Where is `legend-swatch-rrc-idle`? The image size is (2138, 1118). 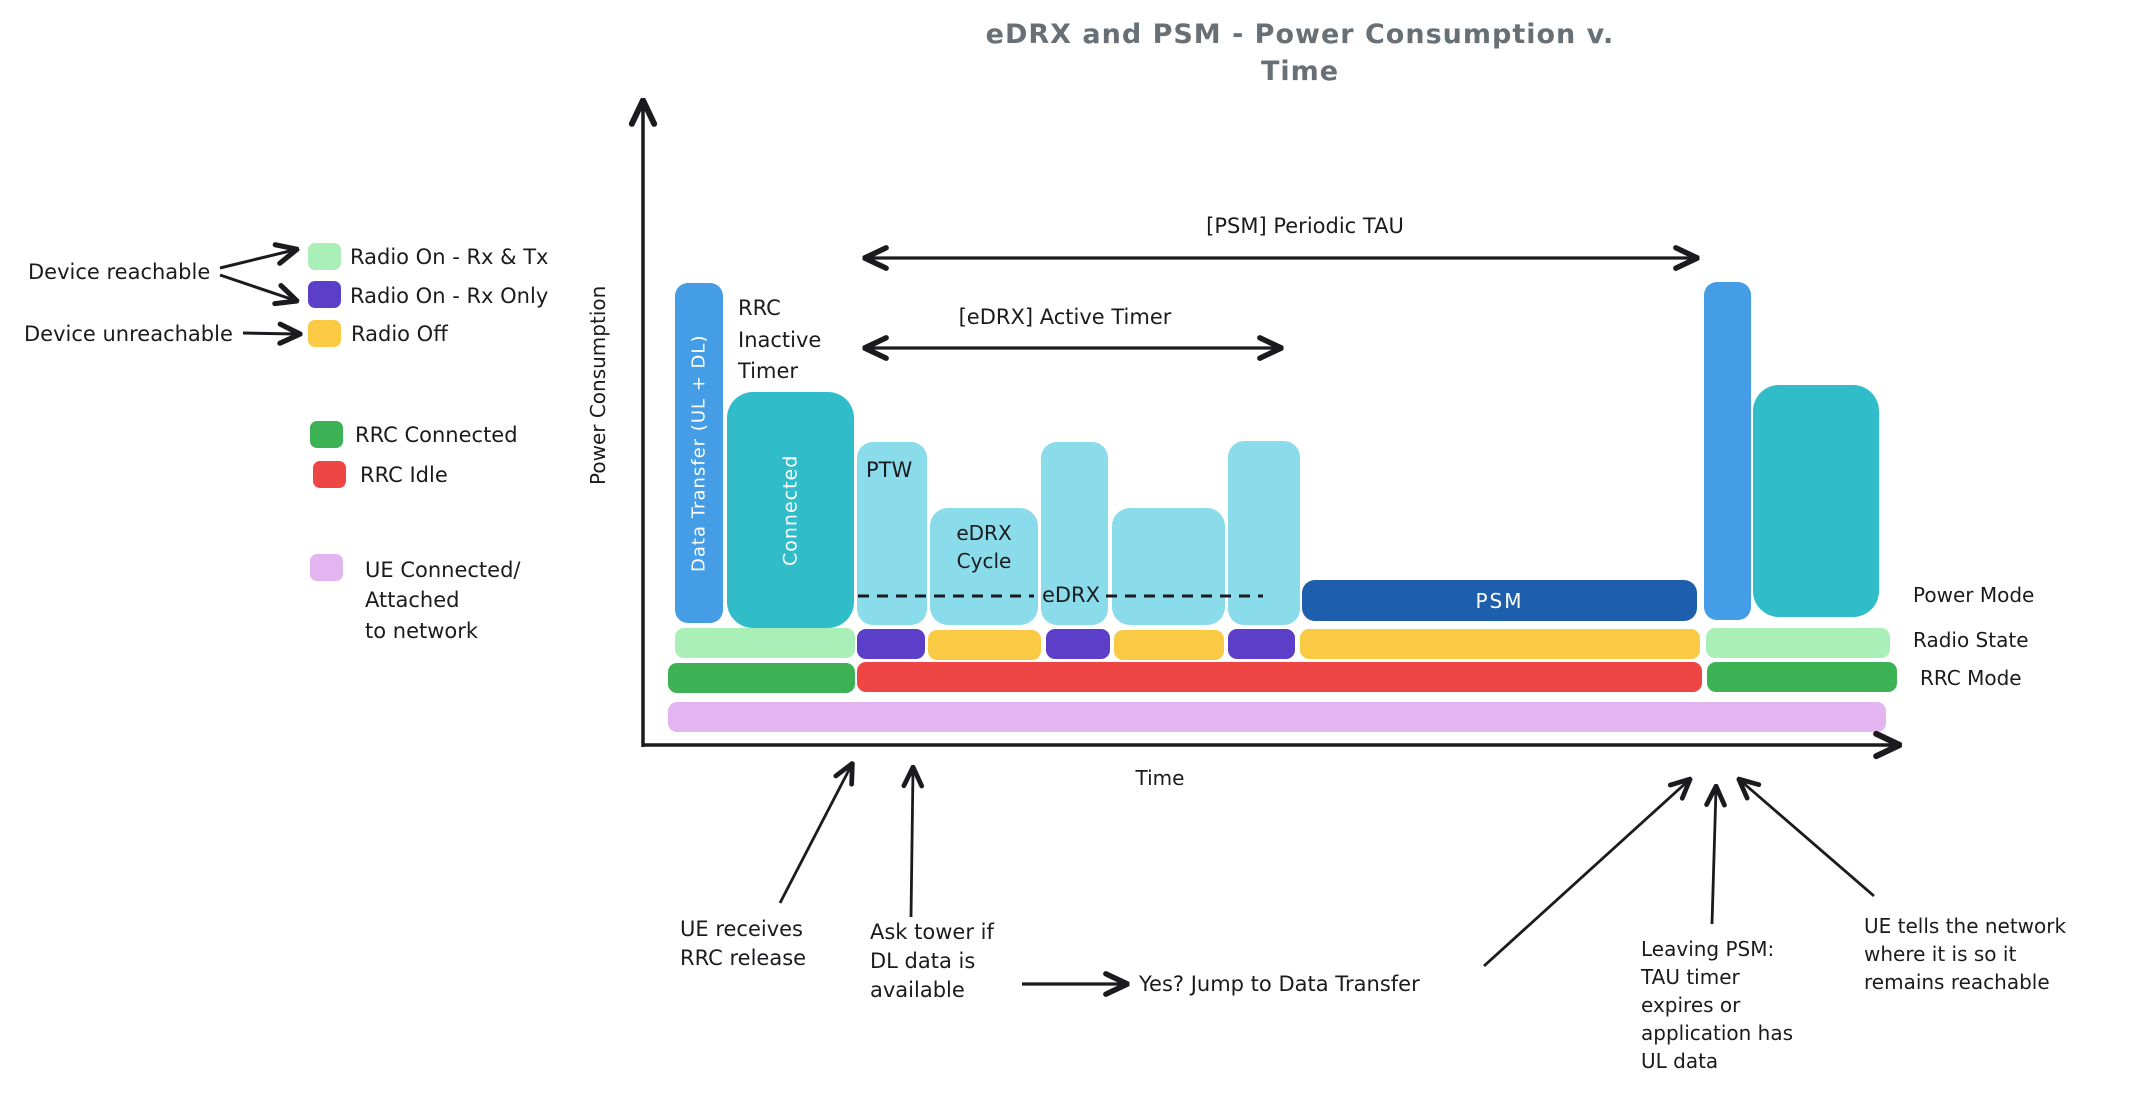
legend-swatch-rrc-idle is located at coordinates (329, 474).